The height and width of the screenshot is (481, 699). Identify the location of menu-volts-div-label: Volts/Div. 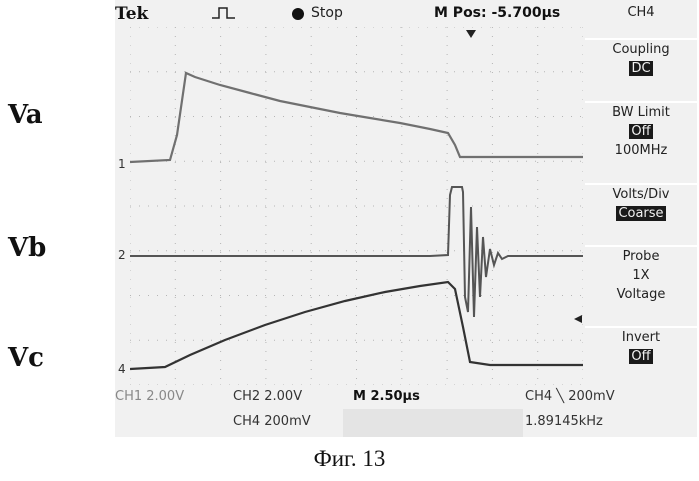
(641, 194).